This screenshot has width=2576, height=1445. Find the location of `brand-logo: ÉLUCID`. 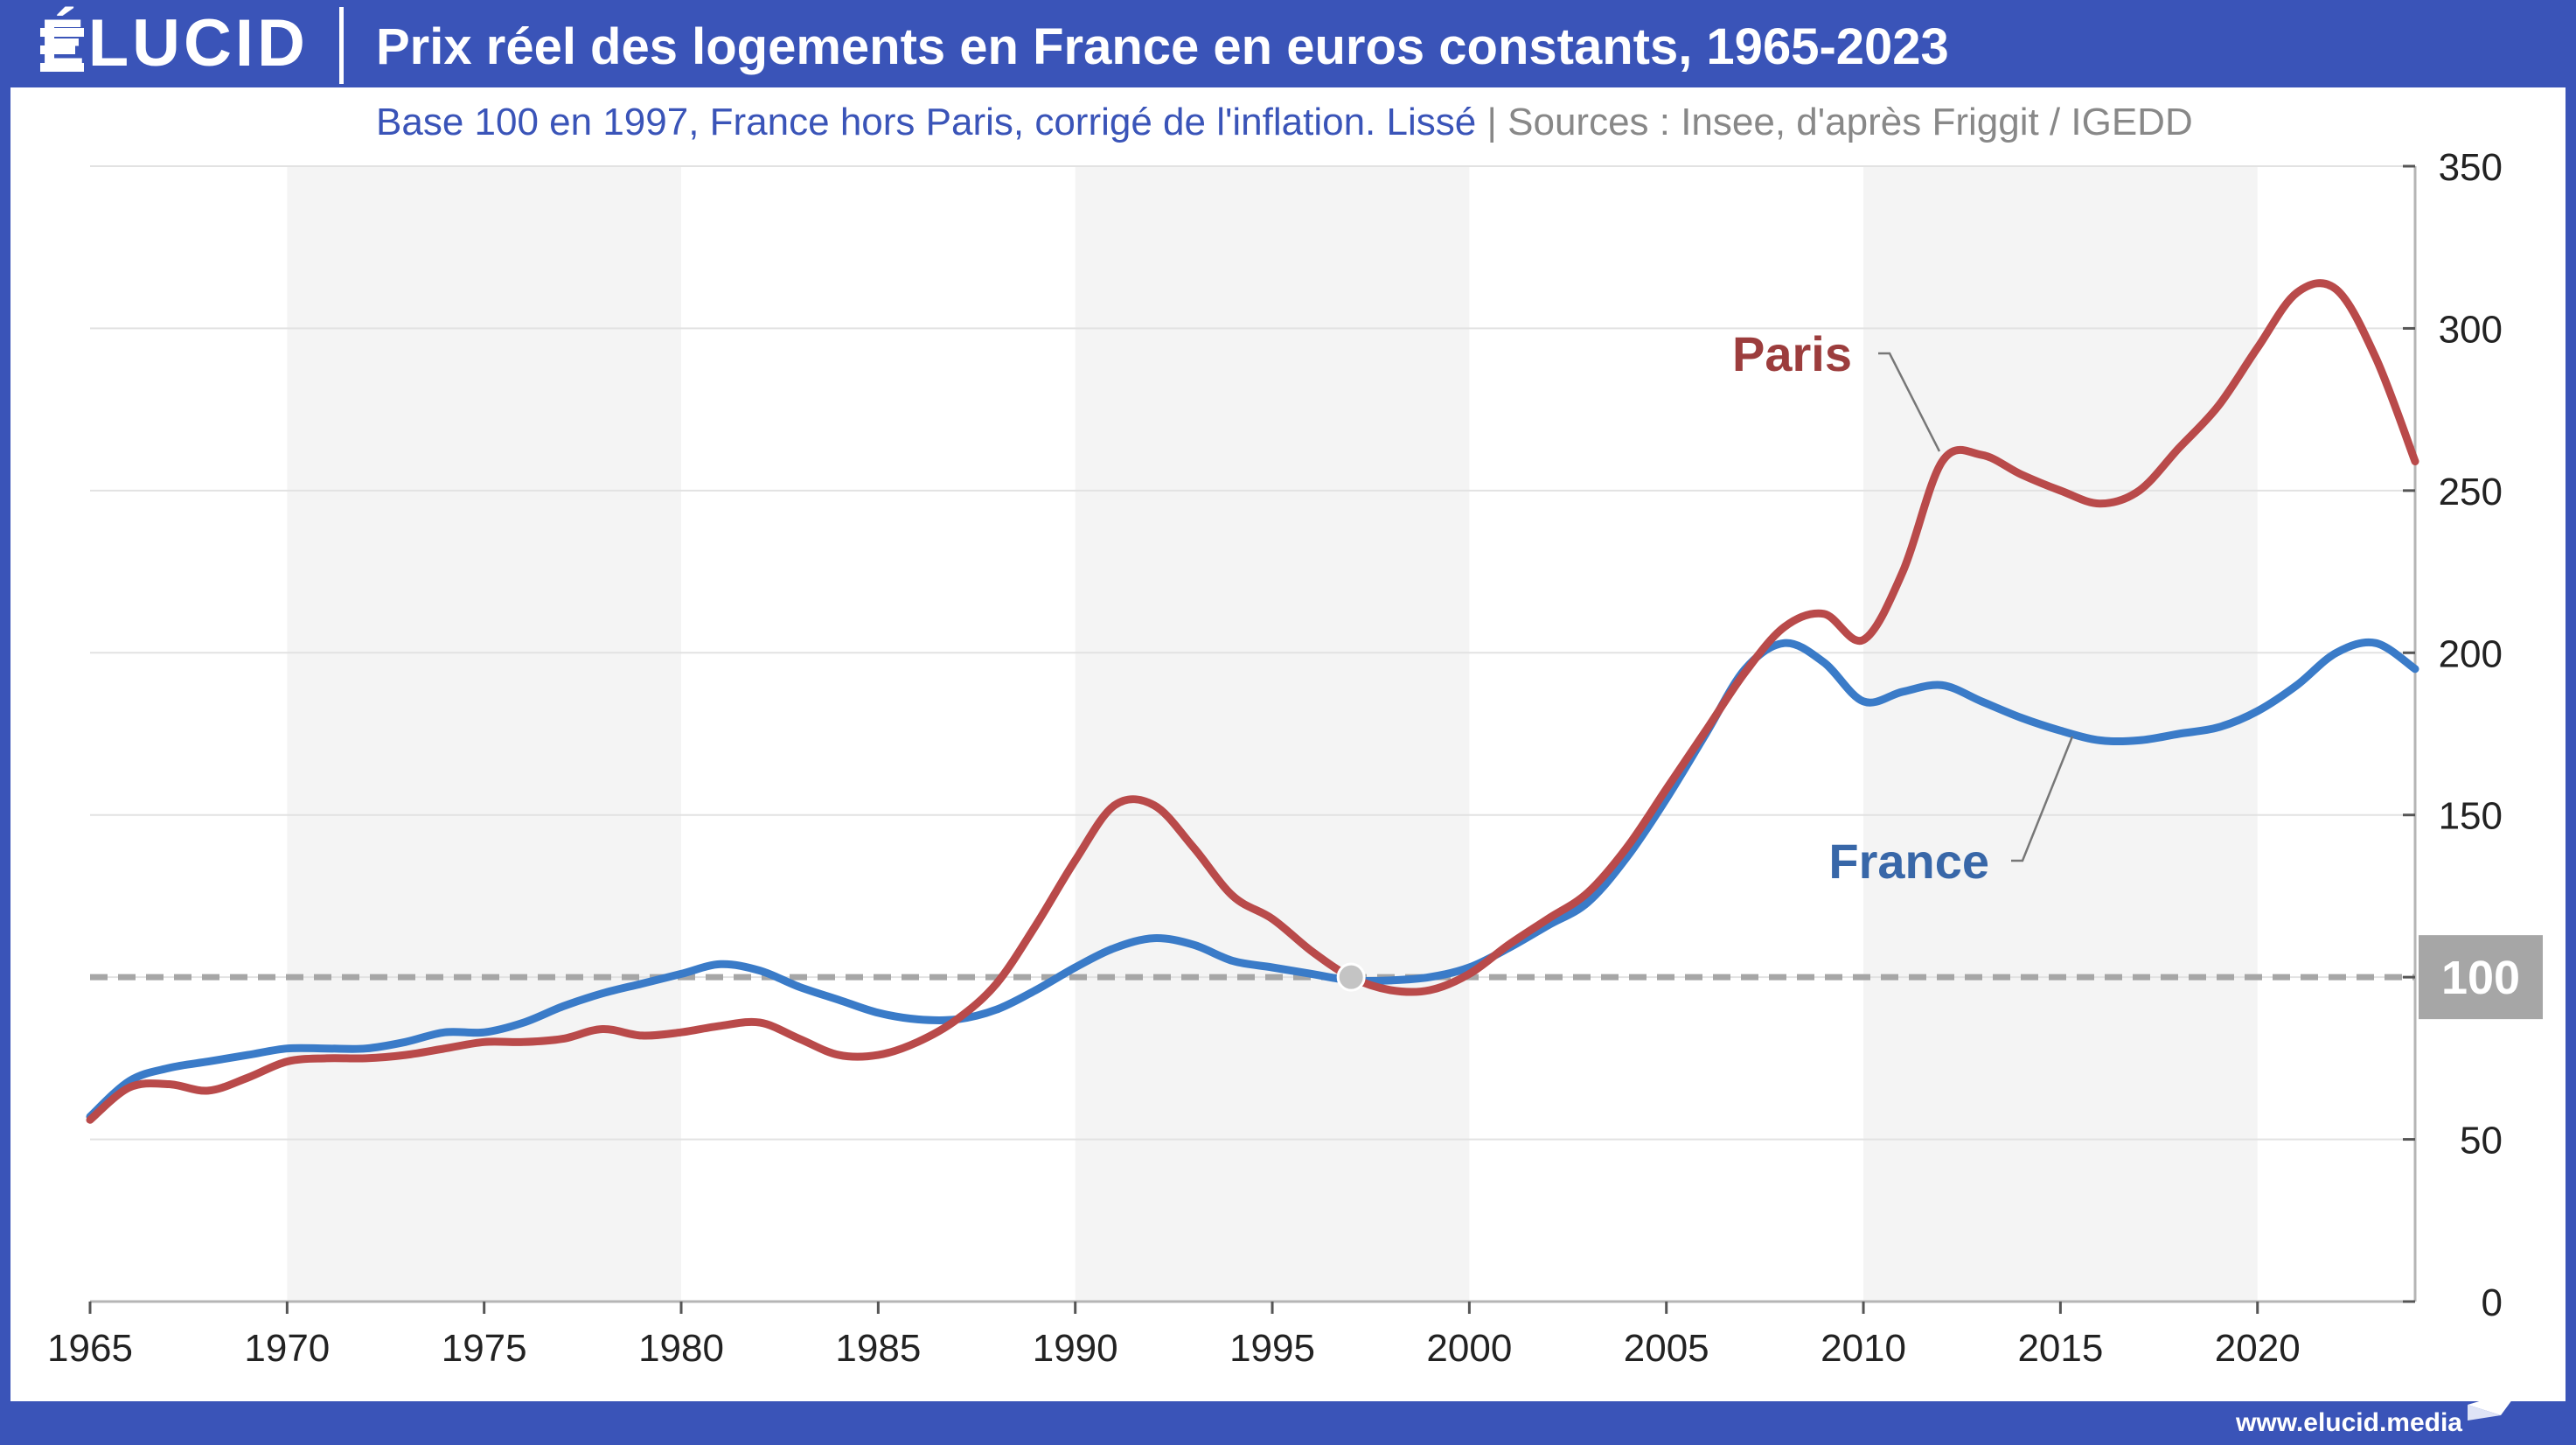

brand-logo: ÉLUCID is located at coordinates (174, 43).